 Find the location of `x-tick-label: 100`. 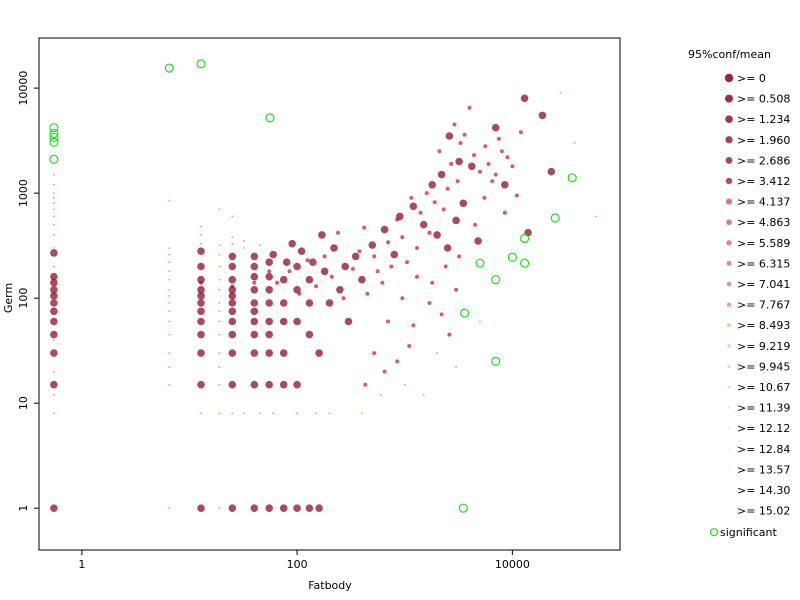

x-tick-label: 100 is located at coordinates (297, 564).